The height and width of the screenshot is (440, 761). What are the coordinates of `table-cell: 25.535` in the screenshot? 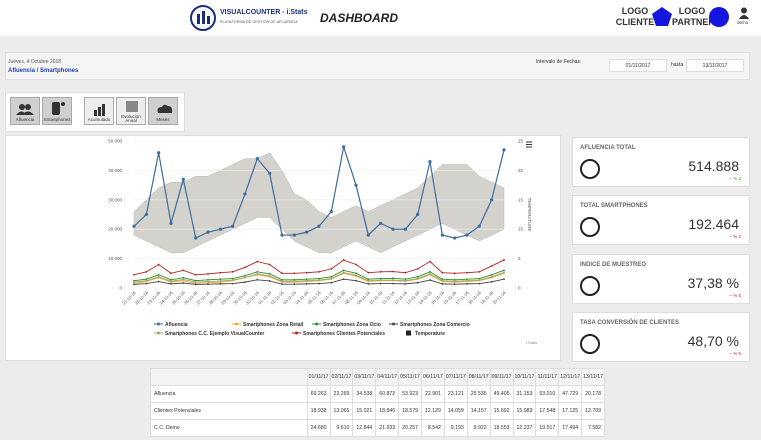 It's located at (478, 394).